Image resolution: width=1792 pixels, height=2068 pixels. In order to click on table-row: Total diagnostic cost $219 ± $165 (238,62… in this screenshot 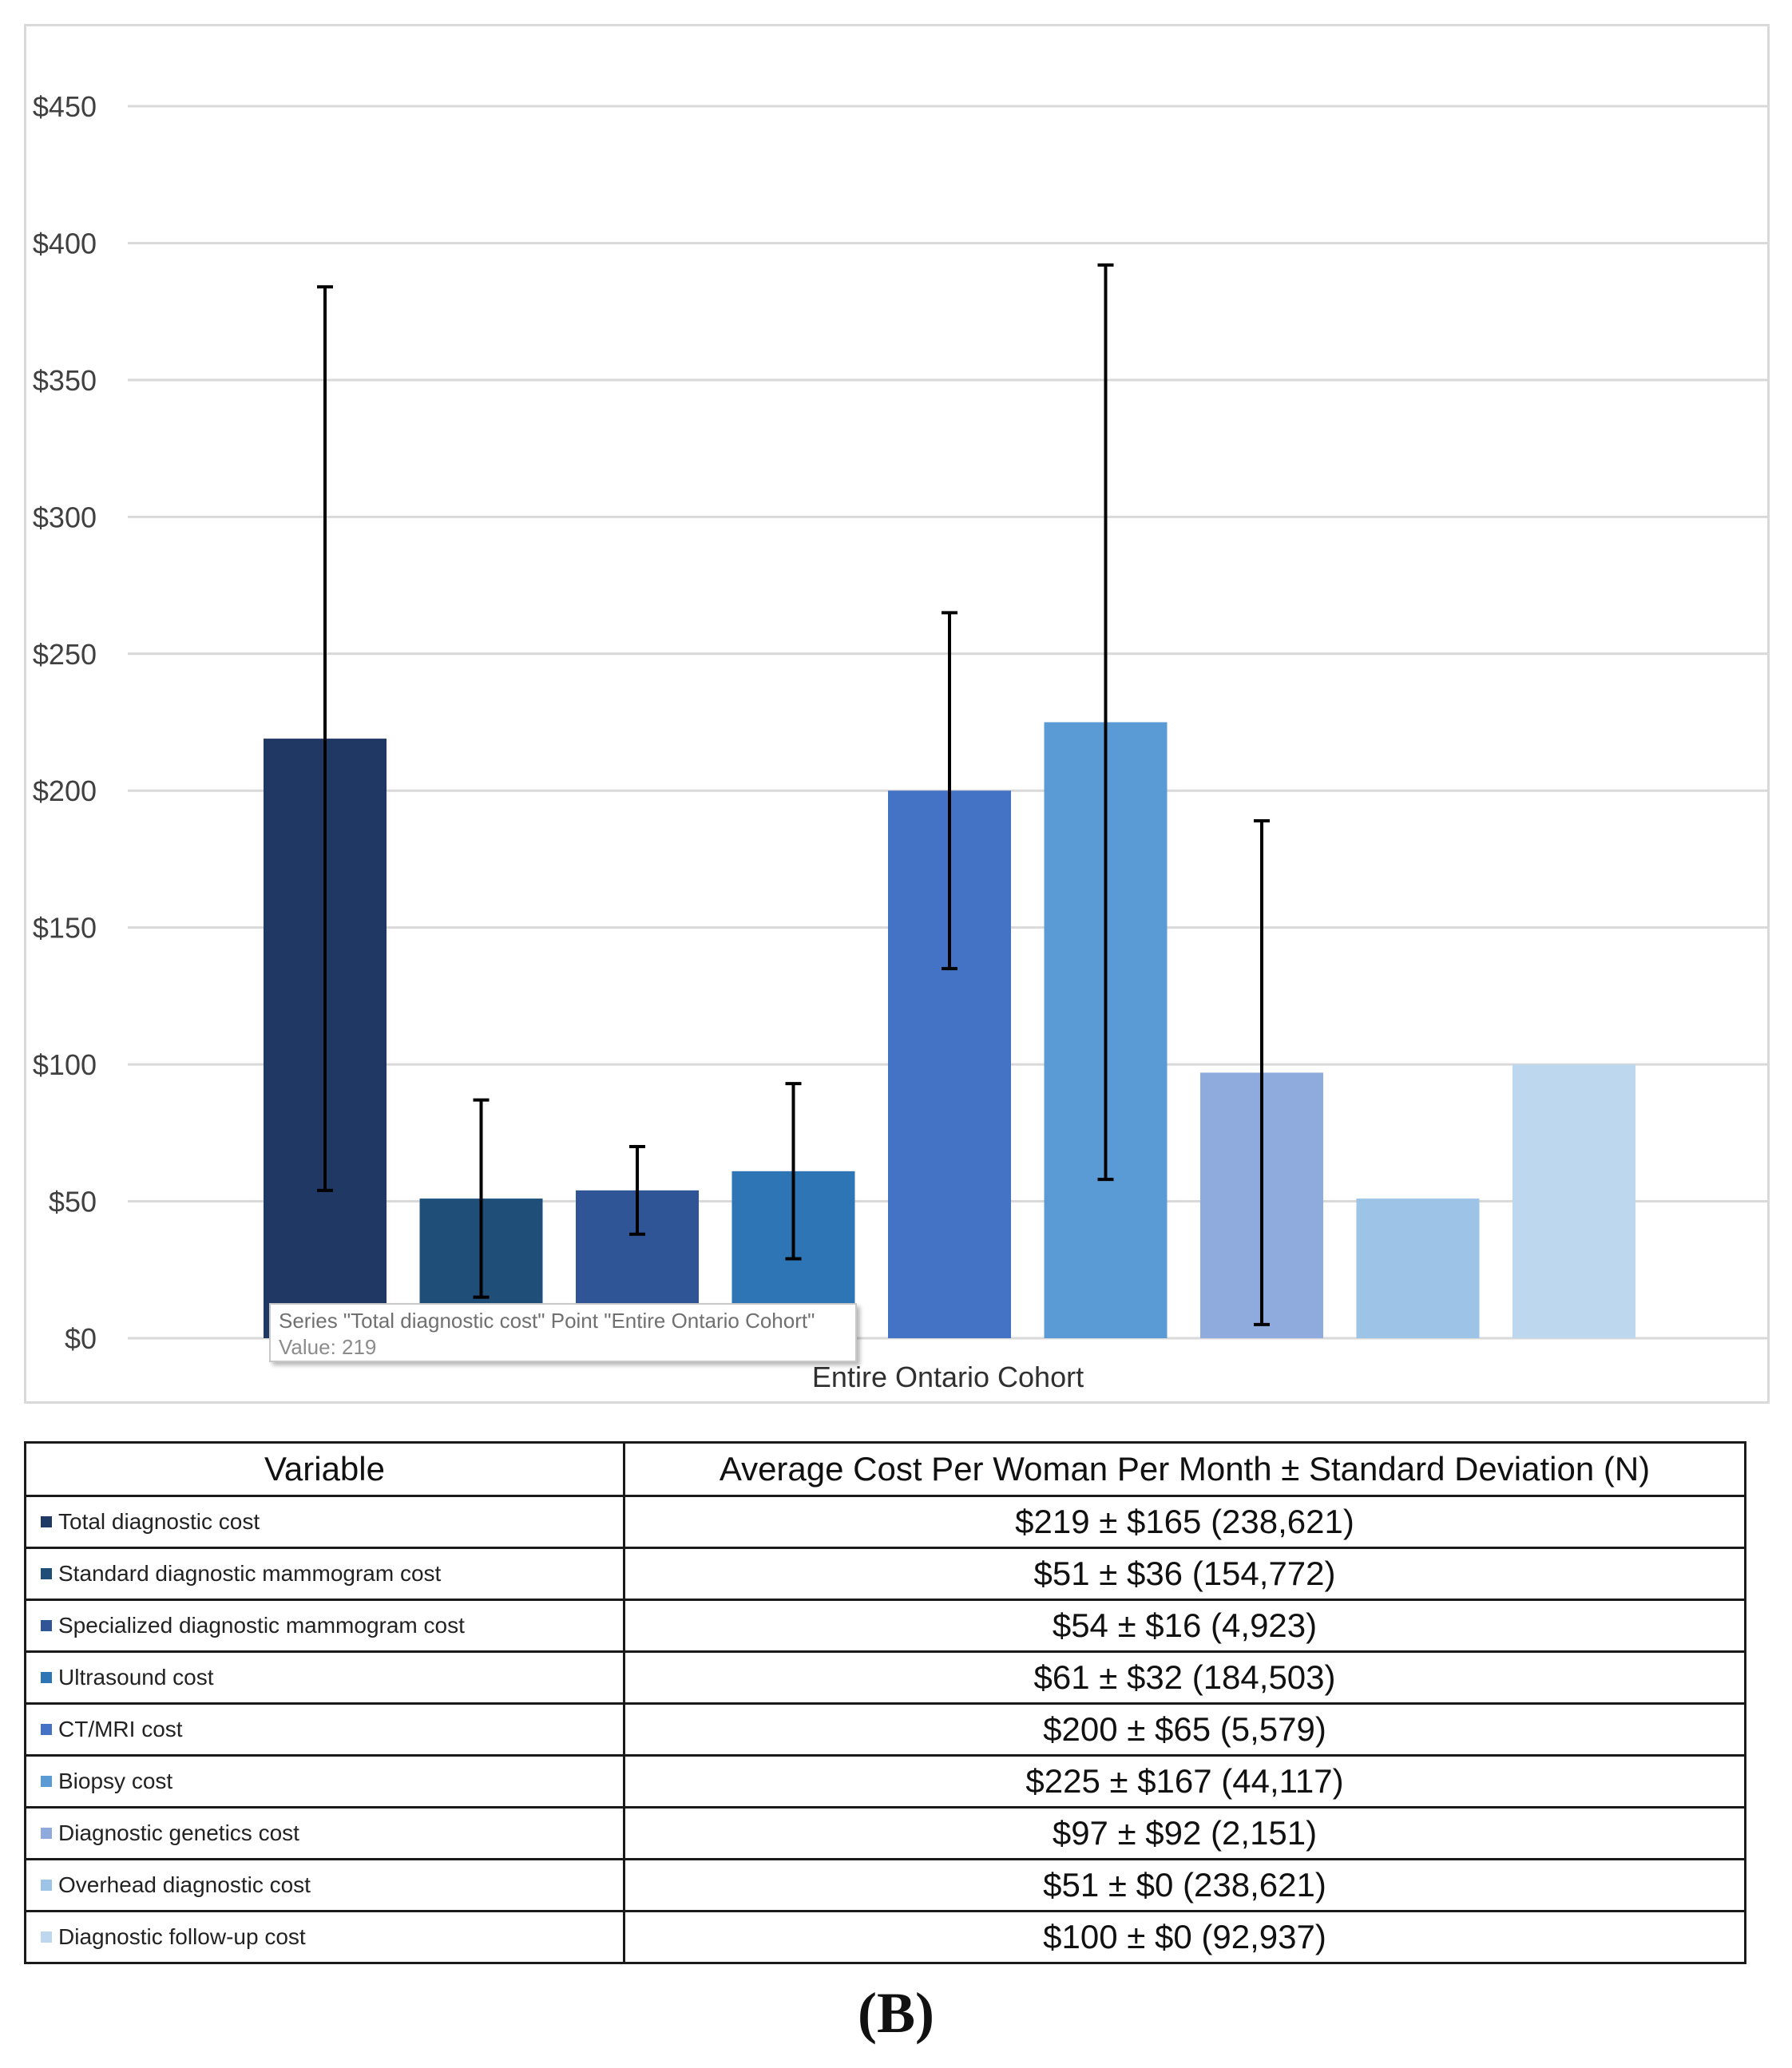, I will do `click(885, 1522)`.